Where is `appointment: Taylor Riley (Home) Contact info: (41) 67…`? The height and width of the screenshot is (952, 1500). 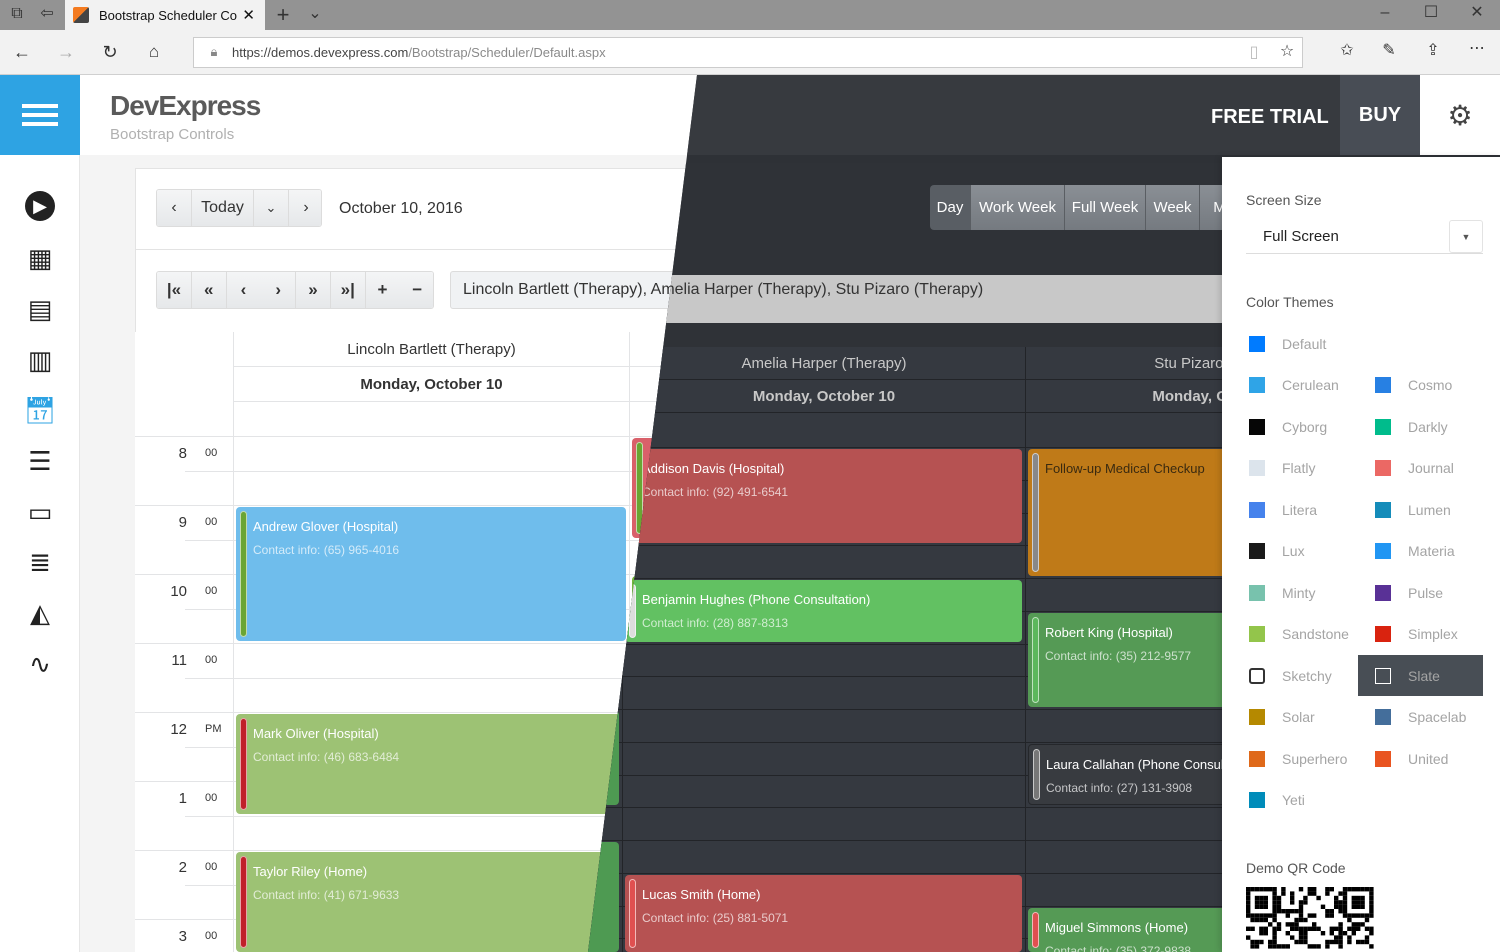
appointment: Taylor Riley (Home) Contact info: (41) 67… is located at coordinates (431, 902).